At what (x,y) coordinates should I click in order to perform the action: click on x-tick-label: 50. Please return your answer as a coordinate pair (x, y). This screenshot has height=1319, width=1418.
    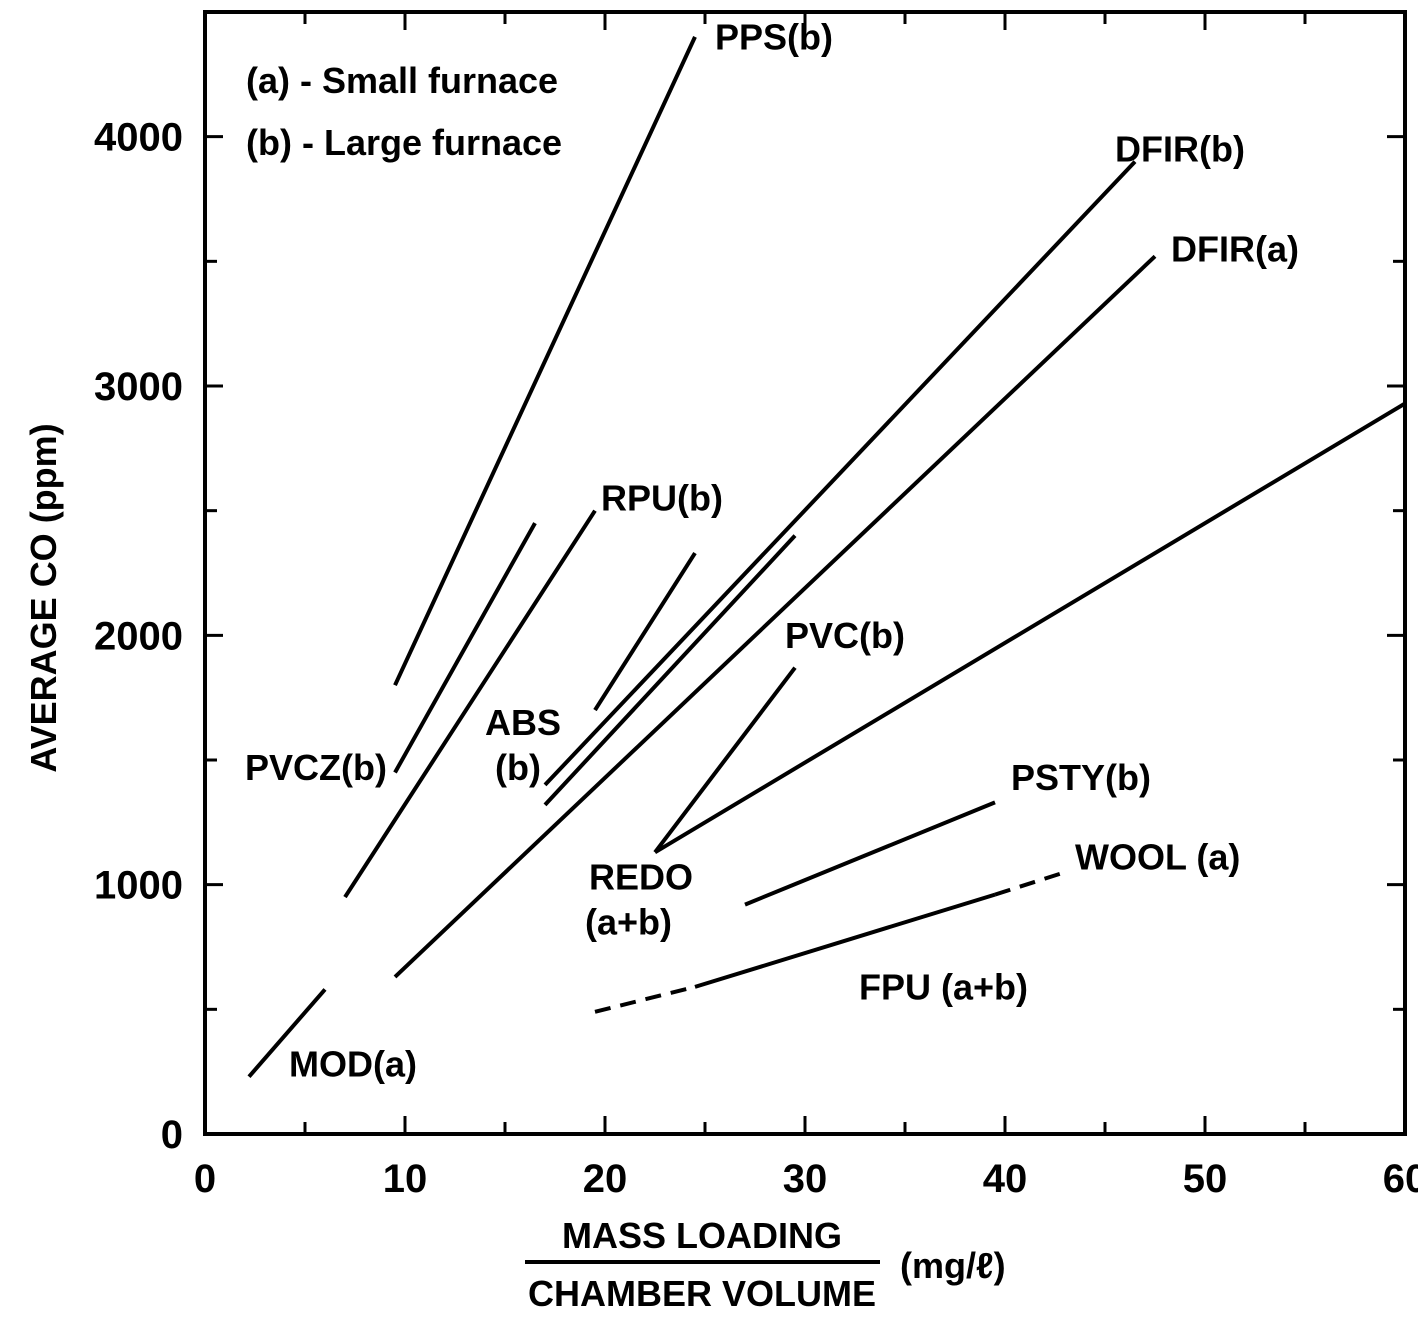
    Looking at the image, I should click on (1205, 1179).